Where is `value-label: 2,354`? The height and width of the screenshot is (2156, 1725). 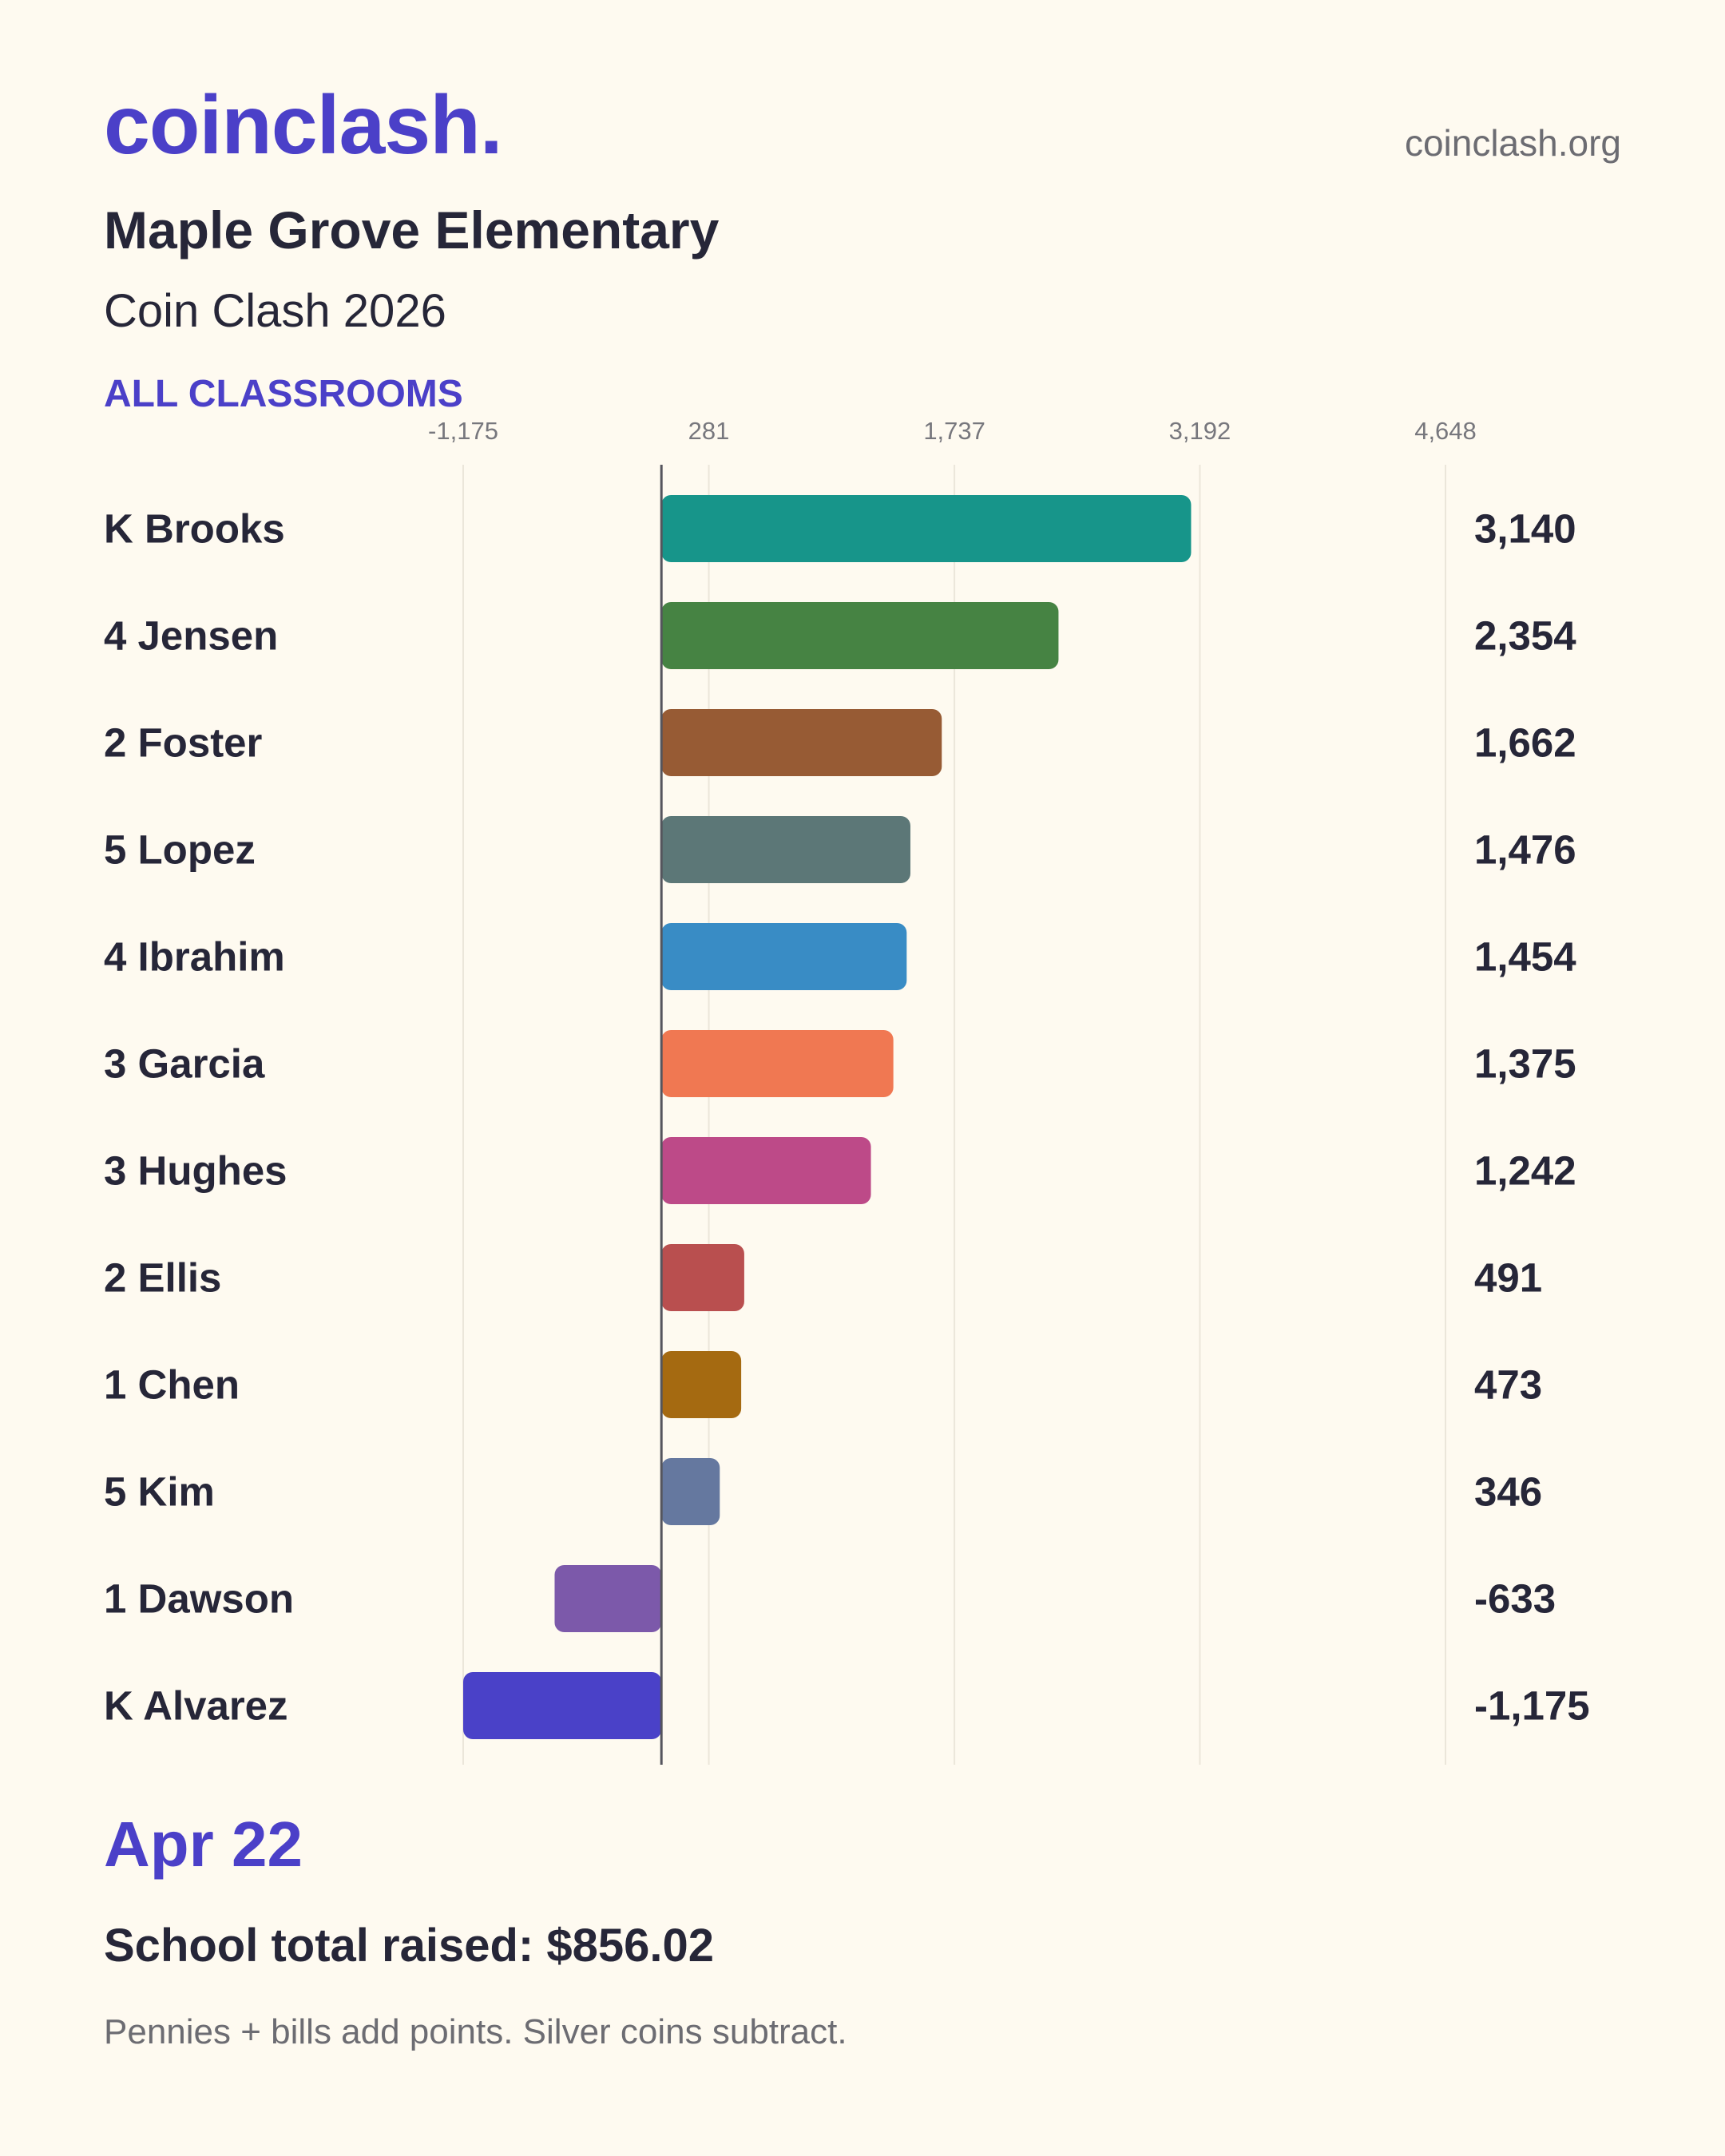 value-label: 2,354 is located at coordinates (1525, 636).